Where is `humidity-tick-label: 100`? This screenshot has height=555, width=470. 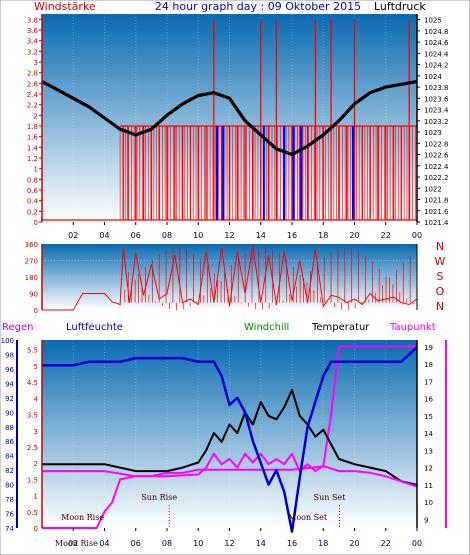 humidity-tick-label: 100 is located at coordinates (7, 341).